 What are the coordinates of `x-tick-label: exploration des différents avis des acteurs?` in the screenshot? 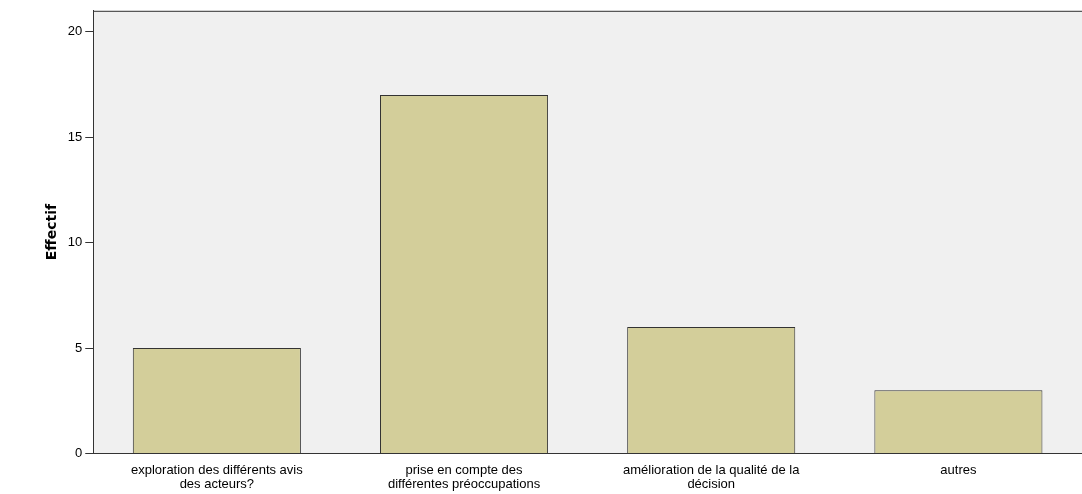 It's located at (217, 477).